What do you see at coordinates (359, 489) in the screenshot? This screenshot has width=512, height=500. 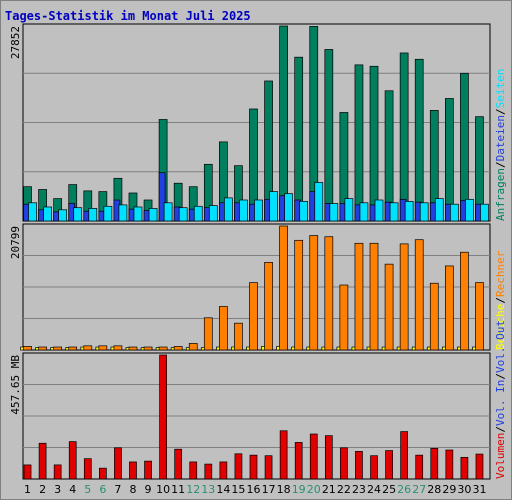 I see `x-tick-label-day-23: 23` at bounding box center [359, 489].